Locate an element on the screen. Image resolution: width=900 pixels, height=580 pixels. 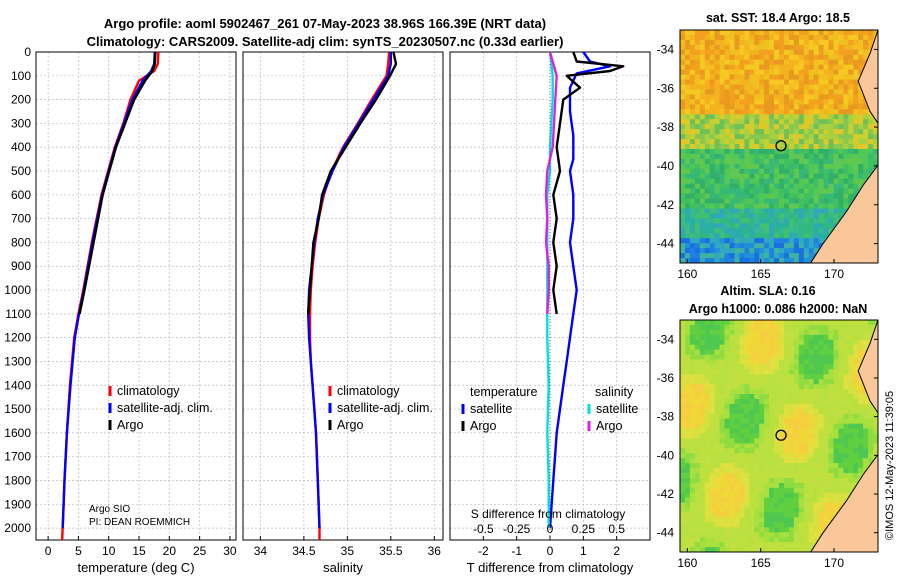
imos-stamp: ©IMOS 12-May-2023 11:39:05 is located at coordinates (890, 465).